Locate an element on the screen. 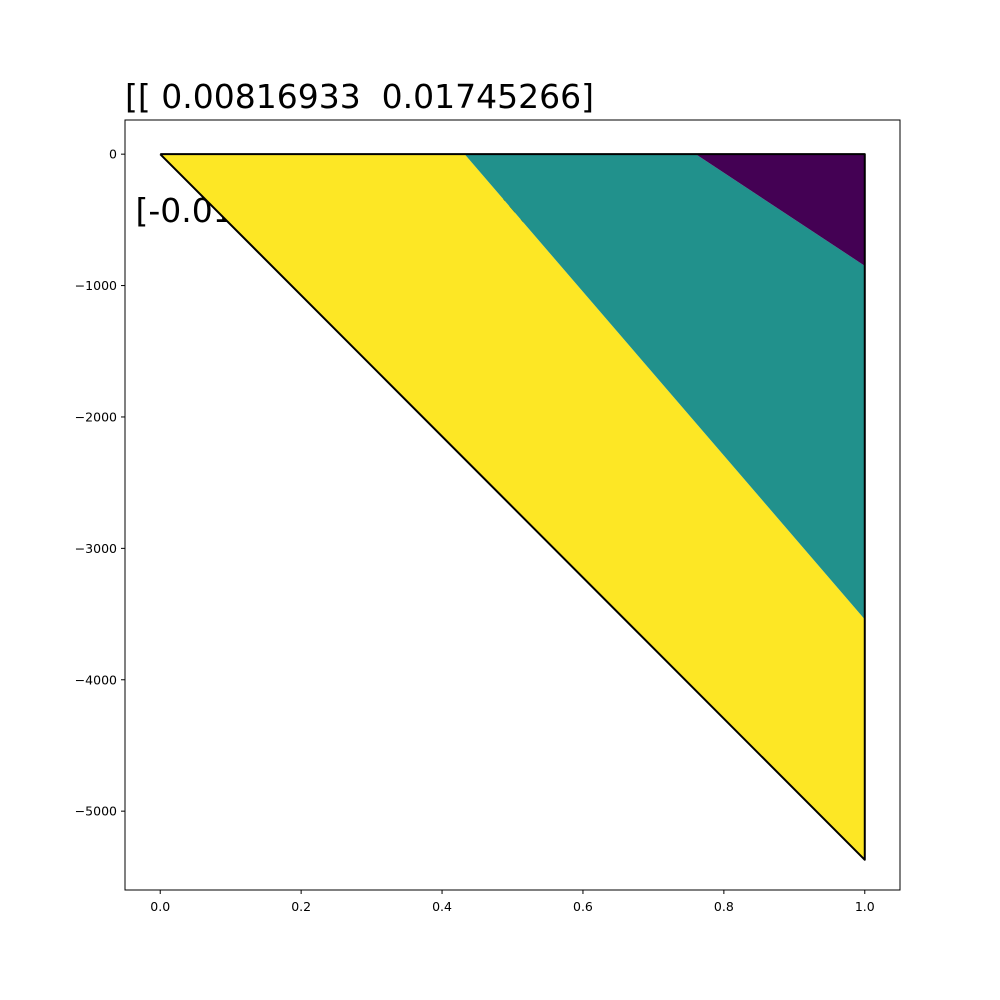 This screenshot has width=1000, height=1000. x-tick-label: 0.8 is located at coordinates (724, 906).